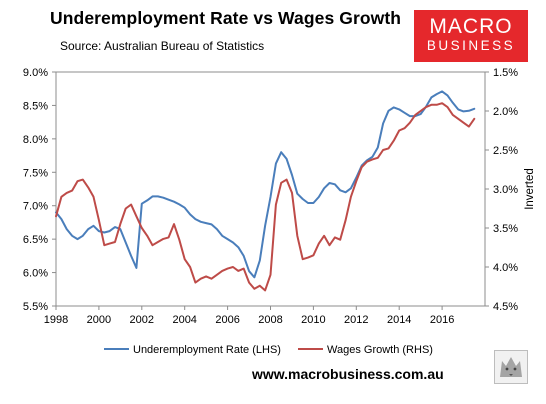 The width and height of the screenshot is (546, 404). What do you see at coordinates (35, 274) in the screenshot?
I see `y-left-tick-label: 6.0%` at bounding box center [35, 274].